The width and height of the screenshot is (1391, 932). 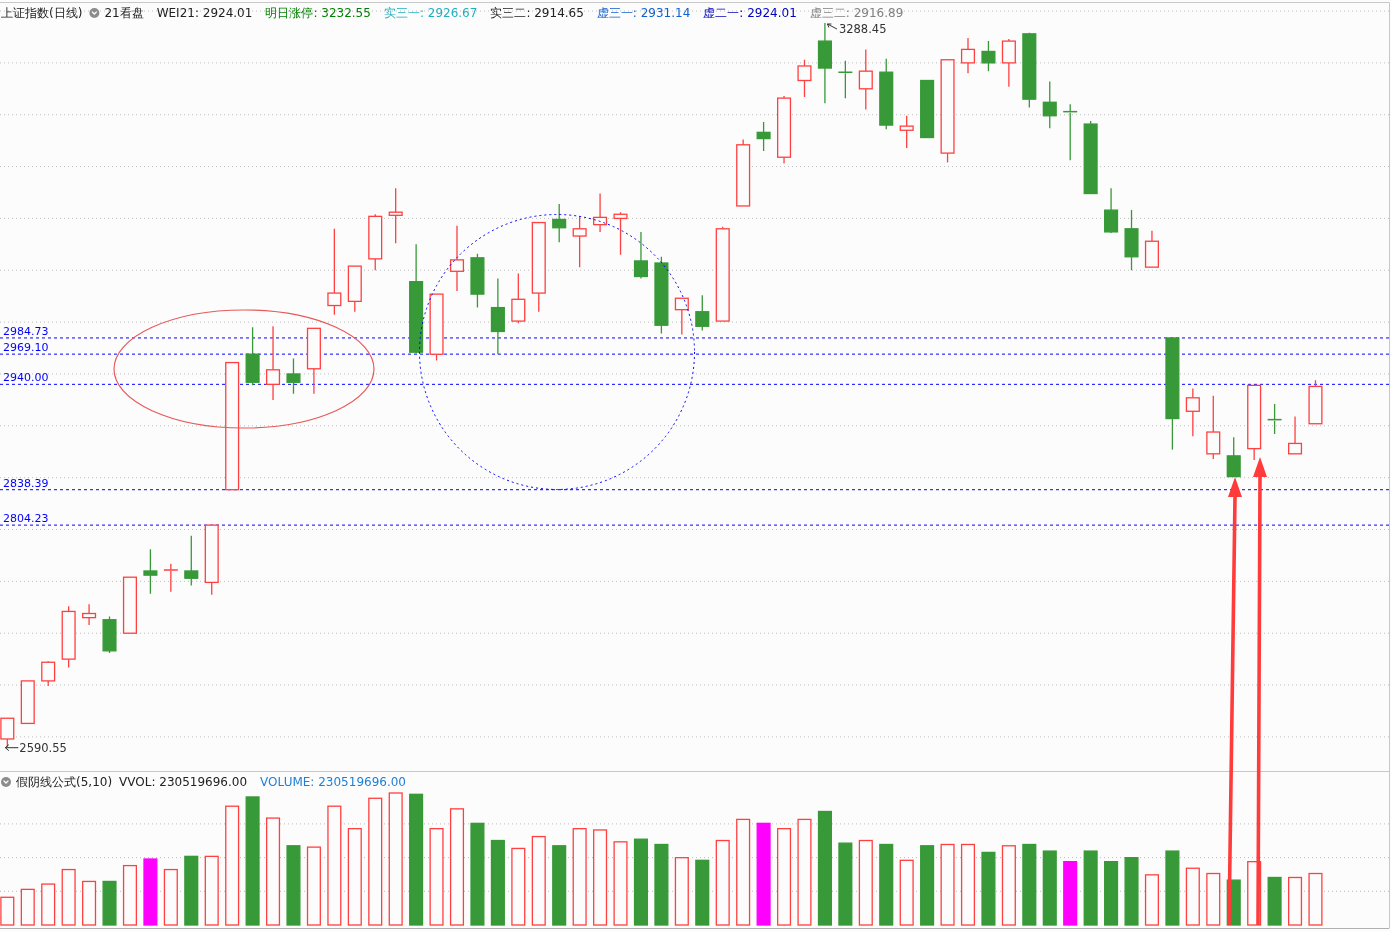 I want to click on chart-title: 假阴线公式(5,10), so click(x=64, y=782).